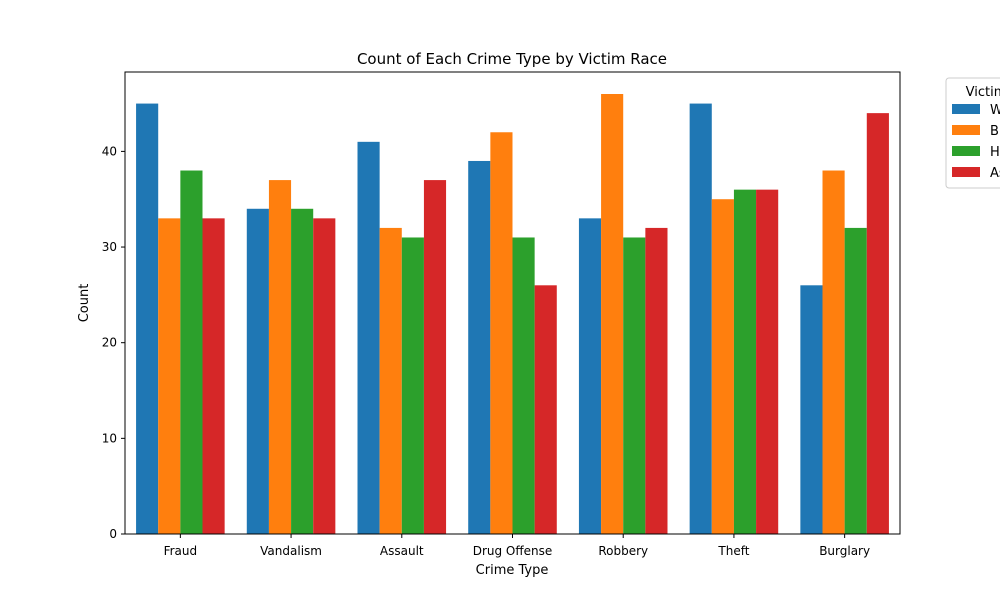 The height and width of the screenshot is (600, 1000). What do you see at coordinates (656, 380) in the screenshot?
I see `bar-robbery-as` at bounding box center [656, 380].